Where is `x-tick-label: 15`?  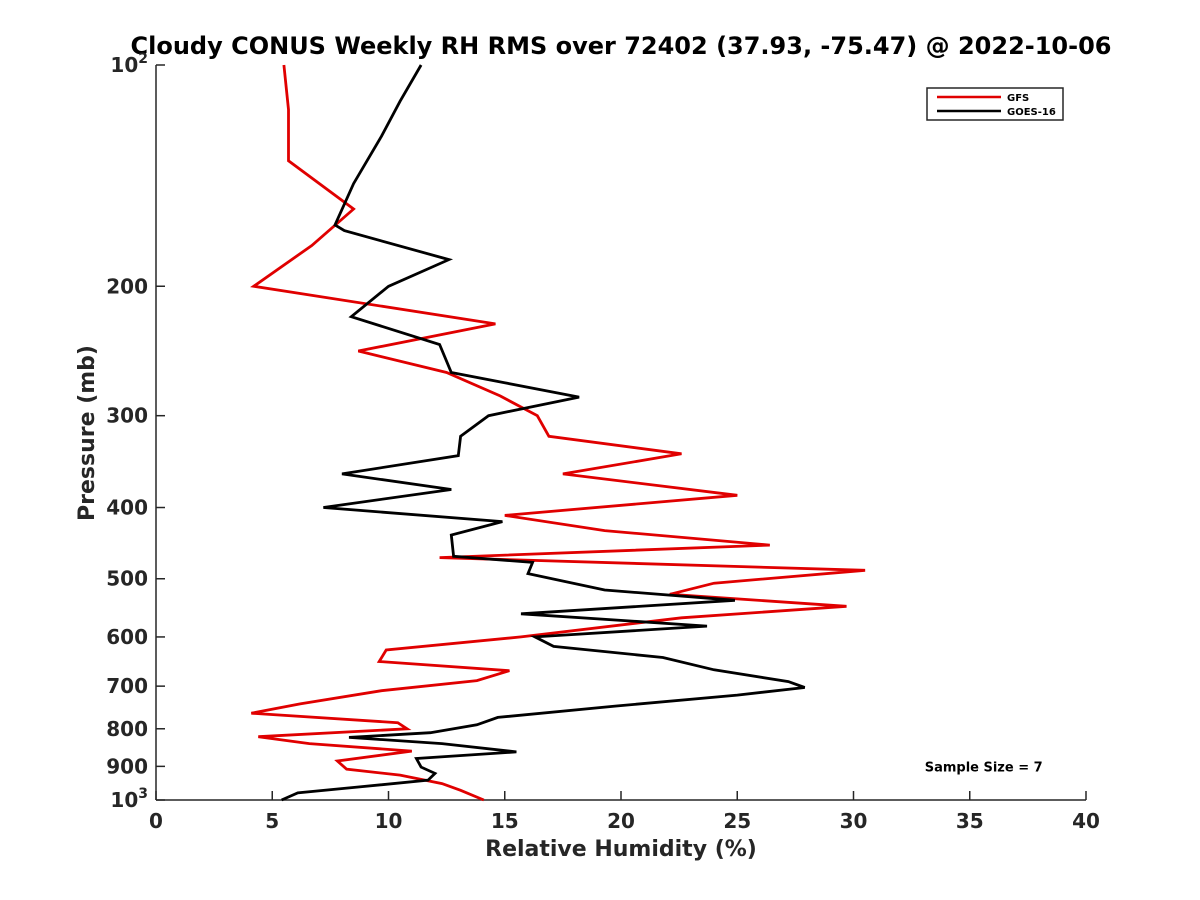 x-tick-label: 15 is located at coordinates (505, 821).